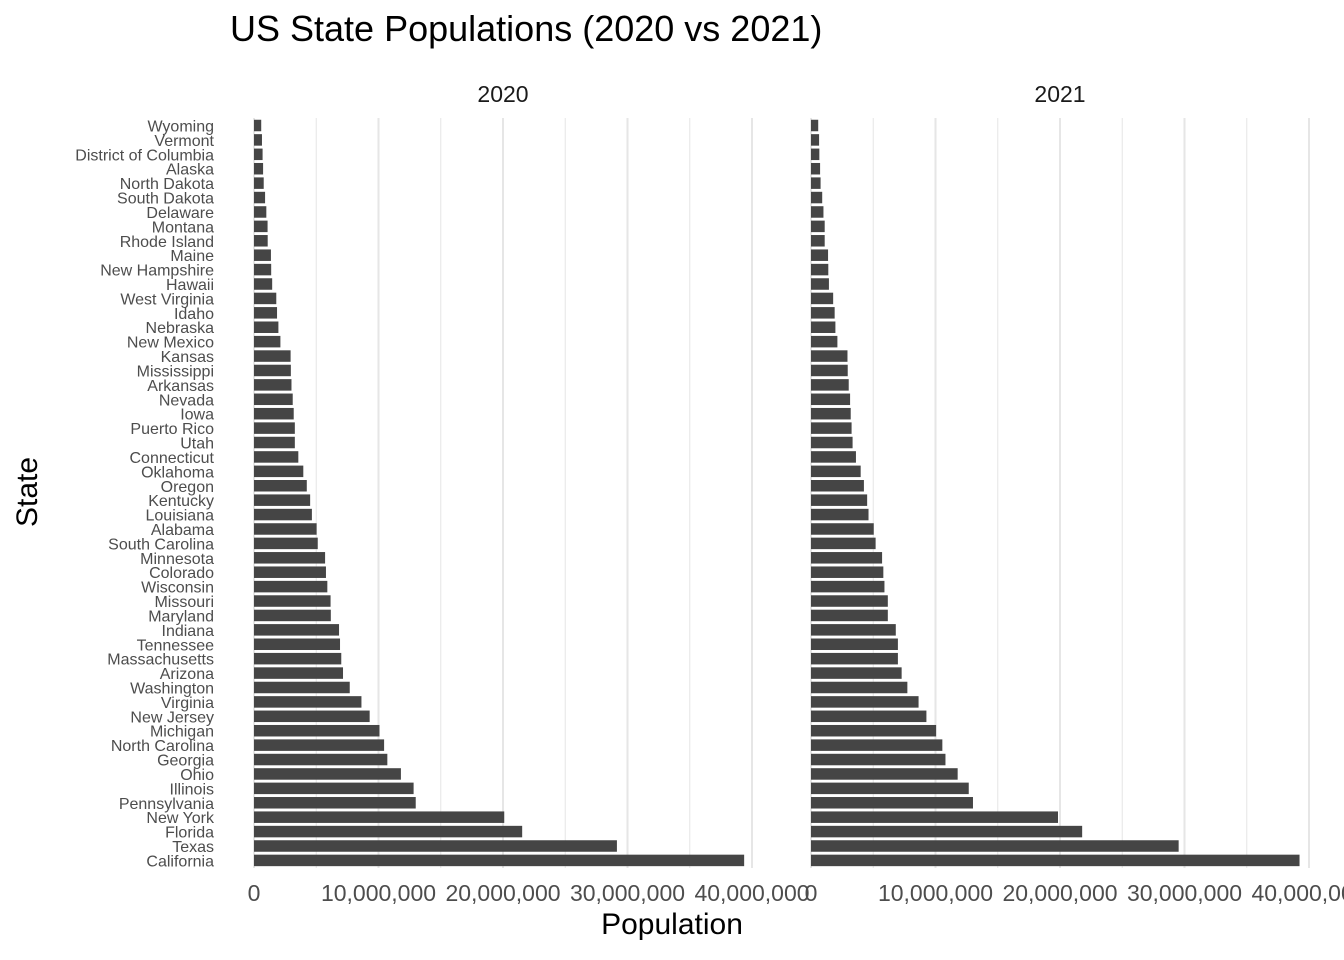 This screenshot has width=1344, height=960. Describe the element at coordinates (672, 924) in the screenshot. I see `x-axis-label: Population` at that location.